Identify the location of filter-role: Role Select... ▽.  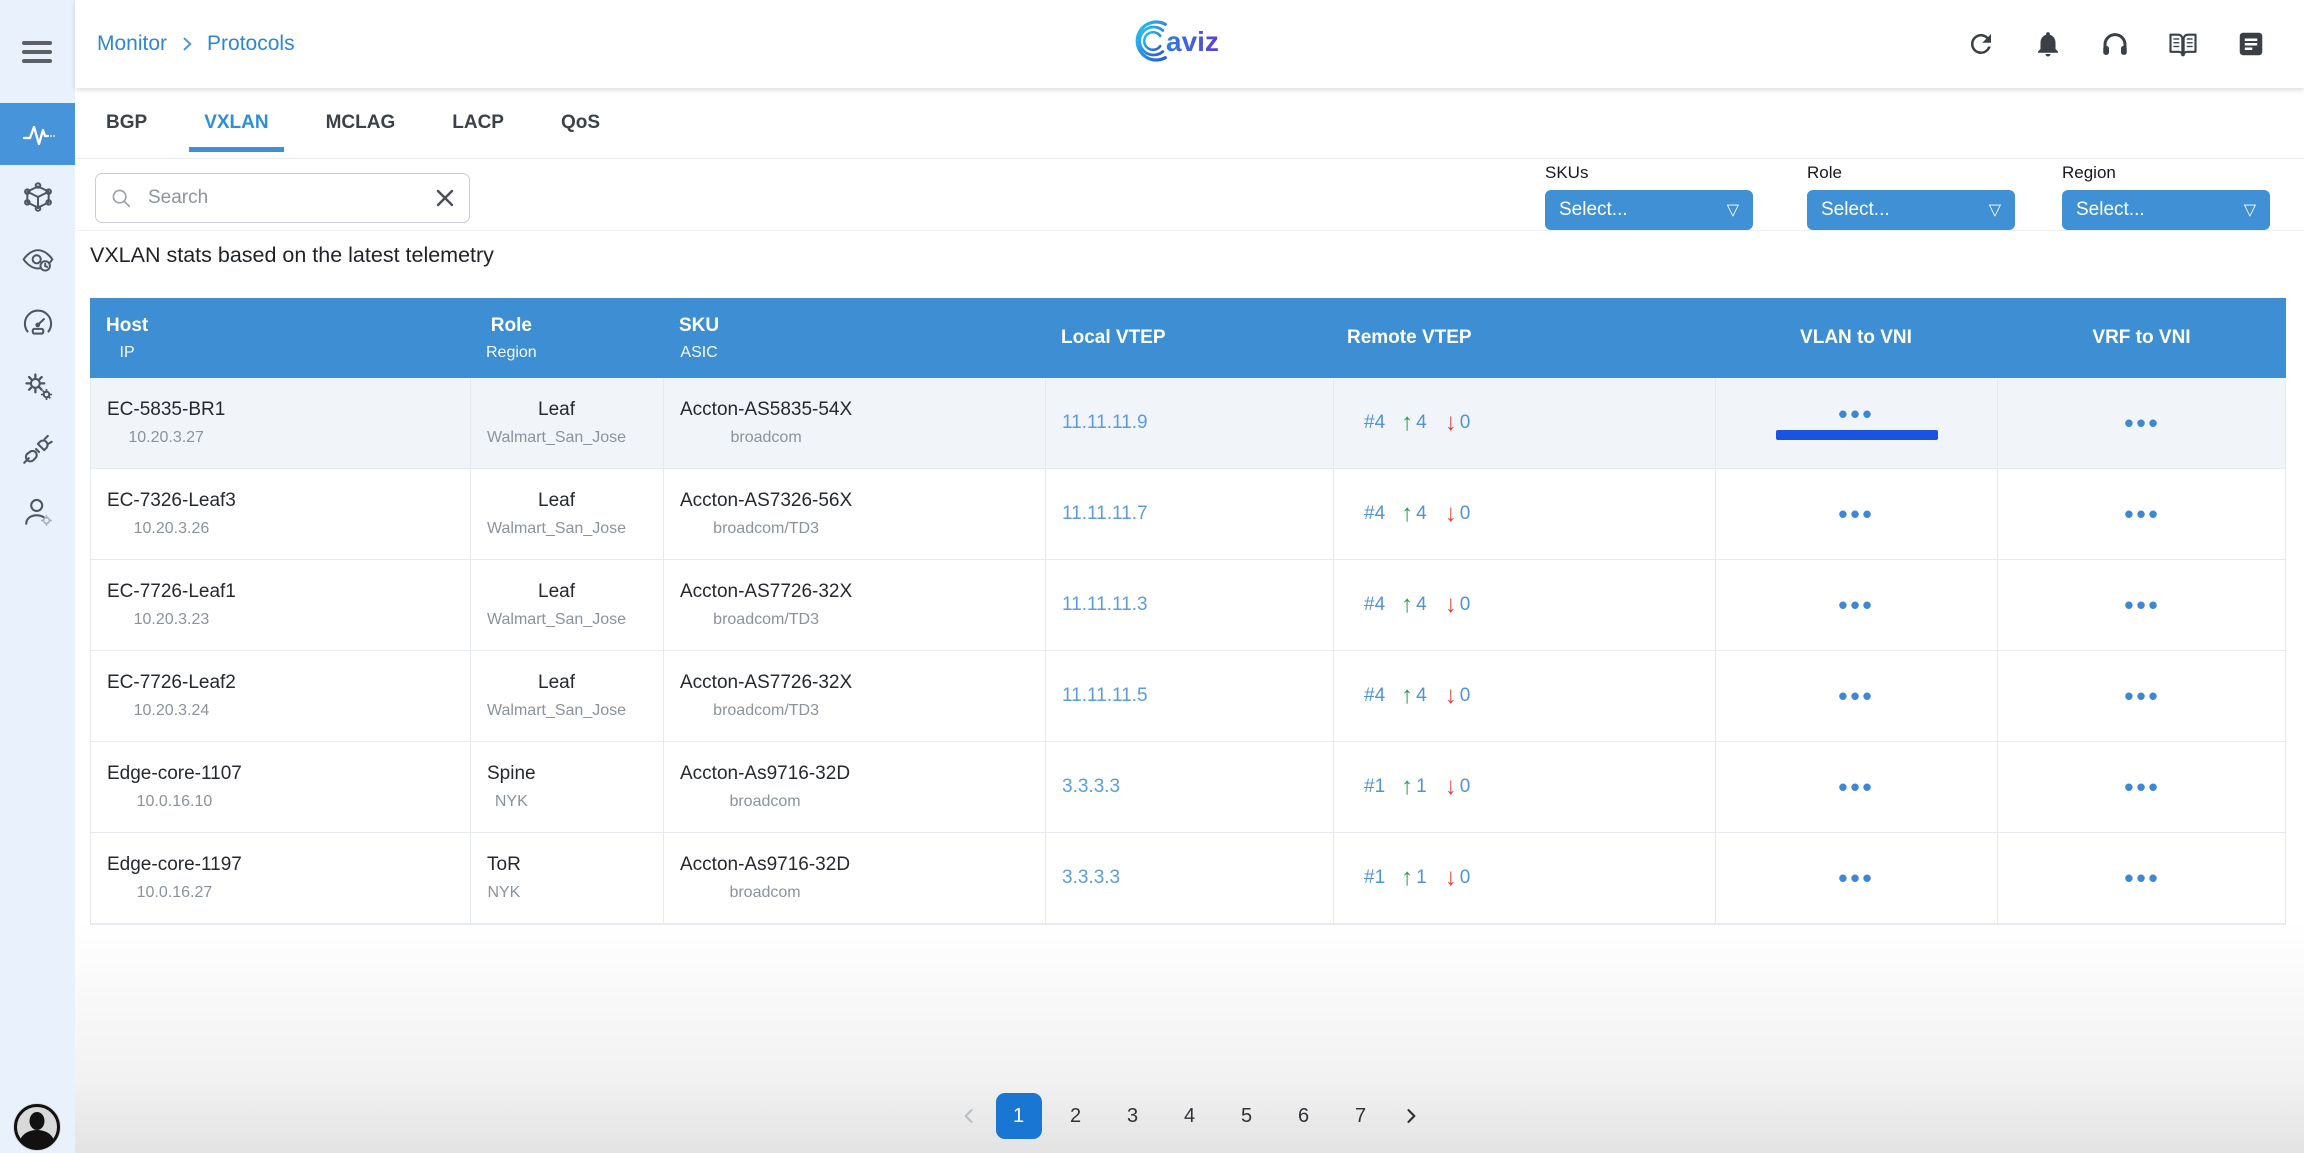
(1911, 196).